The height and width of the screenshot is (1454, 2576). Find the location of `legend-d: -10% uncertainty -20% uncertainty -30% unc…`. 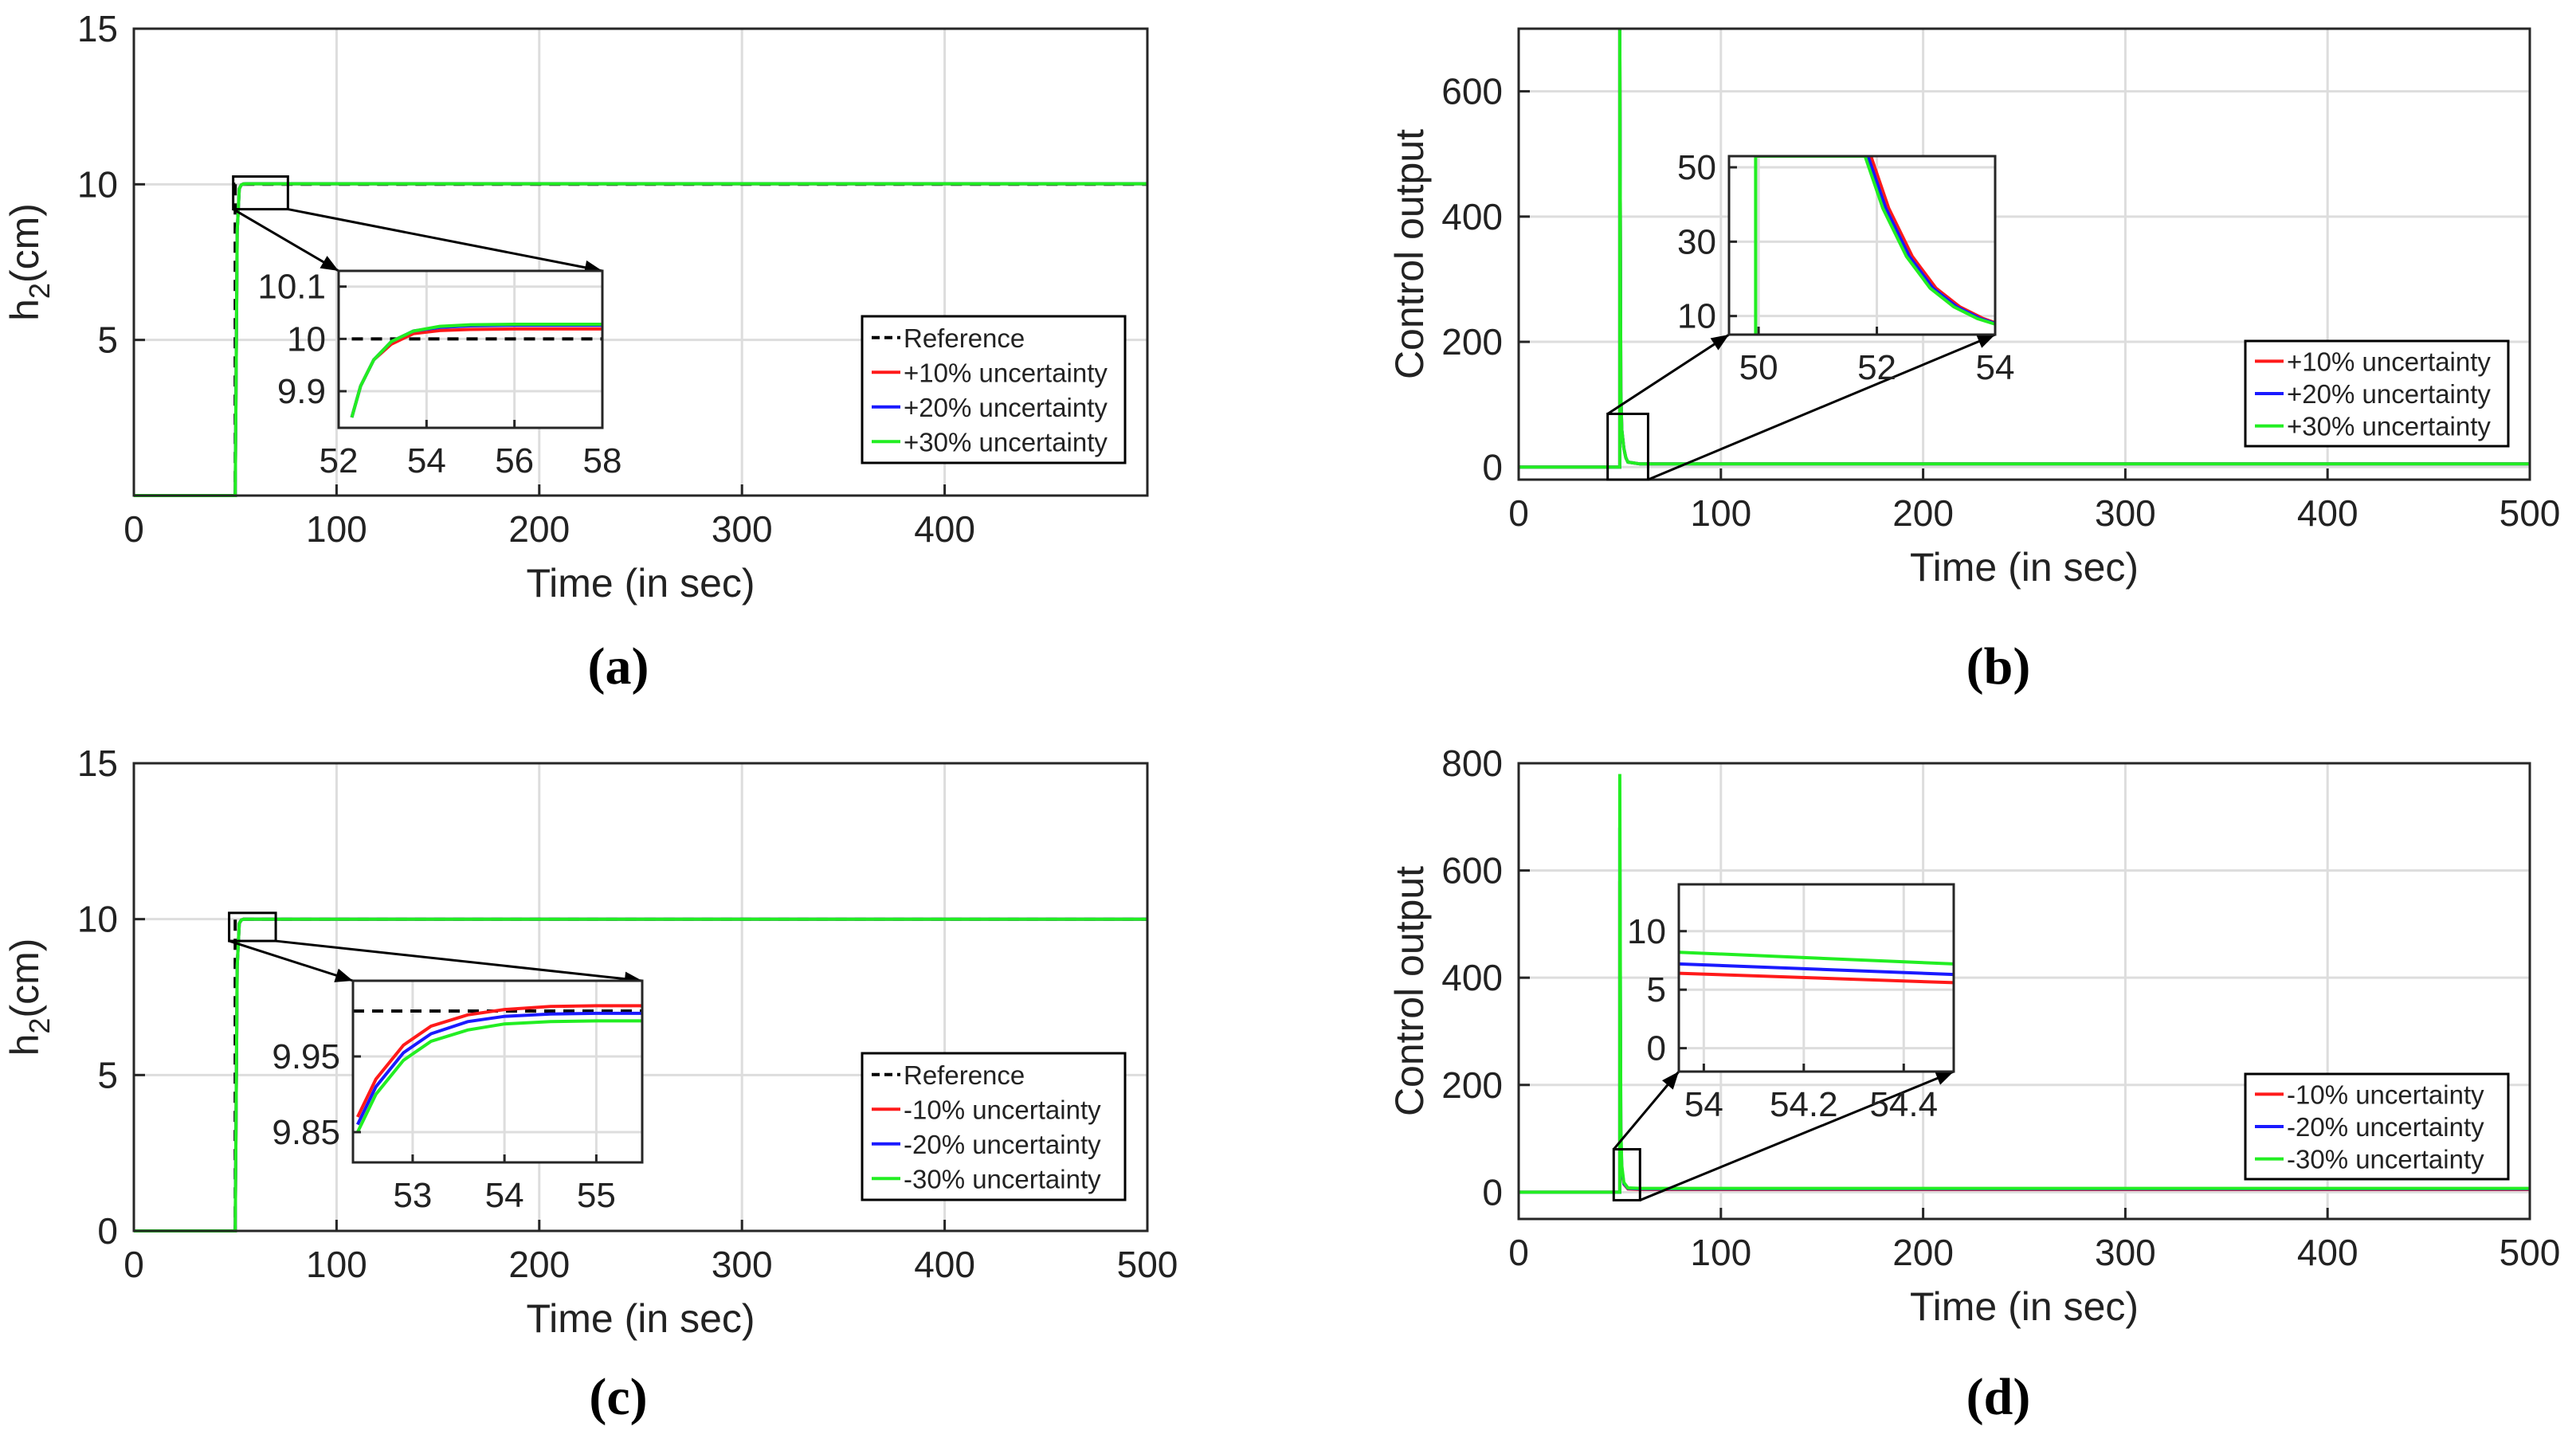

legend-d: -10% uncertainty -20% uncertainty -30% unc… is located at coordinates (2377, 1126).